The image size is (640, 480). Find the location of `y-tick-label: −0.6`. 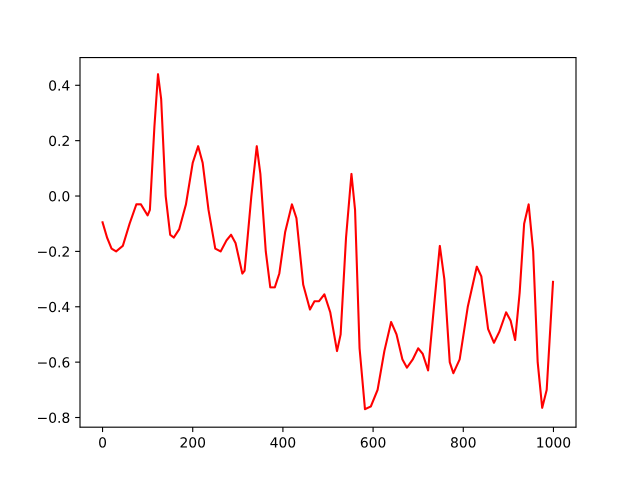

y-tick-label: −0.6 is located at coordinates (54, 362).